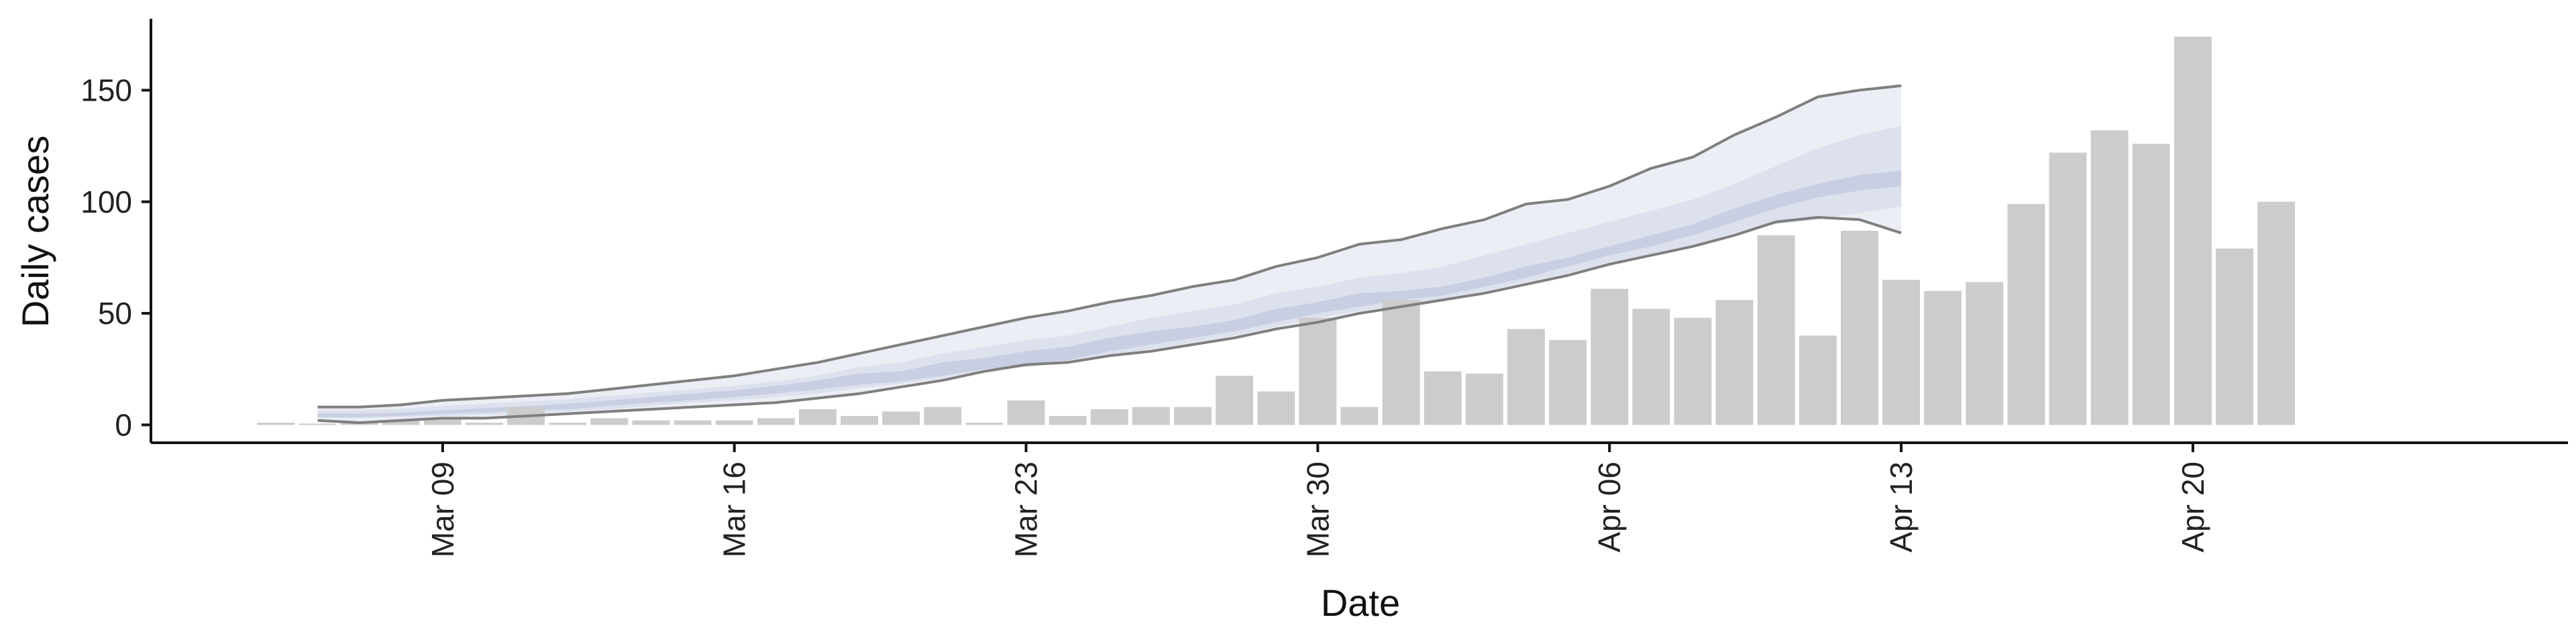  Describe the element at coordinates (123, 424) in the screenshot. I see `y-tick-label-0: 0` at that location.